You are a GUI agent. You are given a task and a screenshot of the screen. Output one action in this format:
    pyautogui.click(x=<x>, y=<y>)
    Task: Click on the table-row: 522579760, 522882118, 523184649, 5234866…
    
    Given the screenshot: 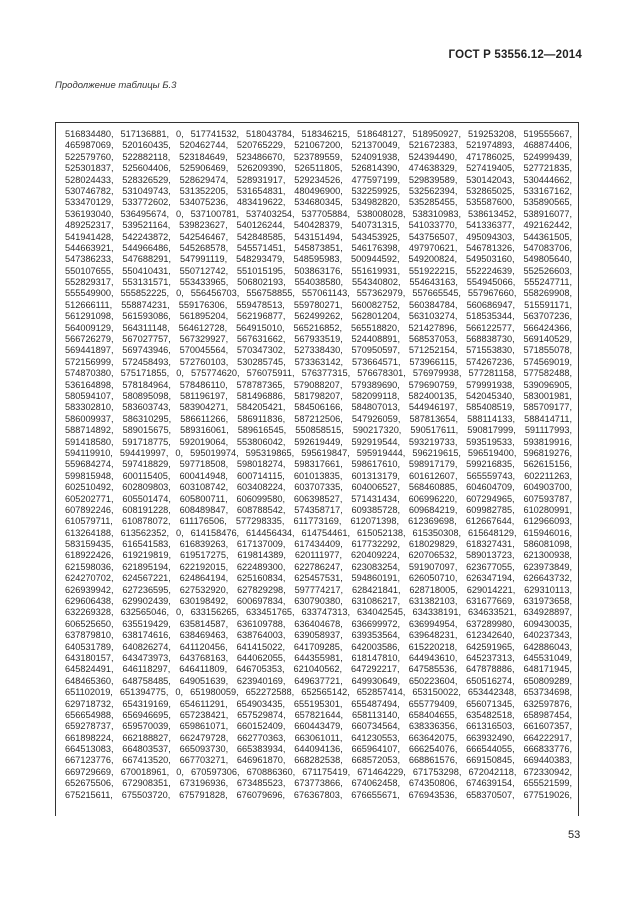 What is the action you would take?
    pyautogui.click(x=318, y=156)
    